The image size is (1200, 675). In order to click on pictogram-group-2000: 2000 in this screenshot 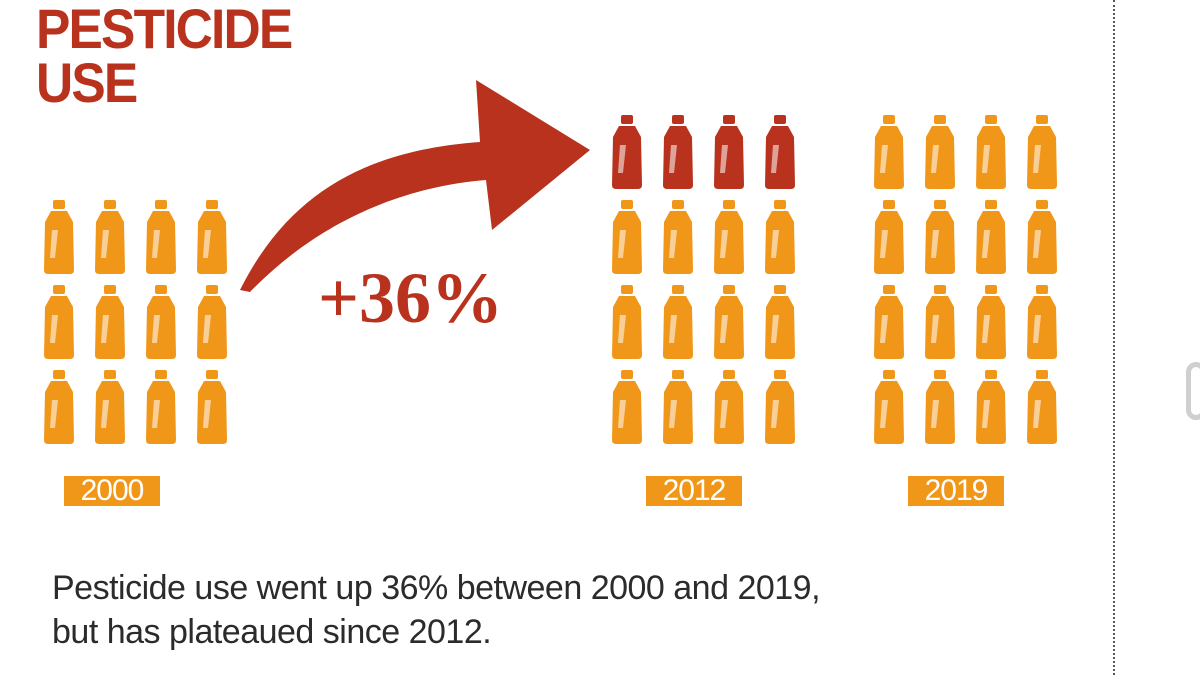, I will do `click(144, 260)`.